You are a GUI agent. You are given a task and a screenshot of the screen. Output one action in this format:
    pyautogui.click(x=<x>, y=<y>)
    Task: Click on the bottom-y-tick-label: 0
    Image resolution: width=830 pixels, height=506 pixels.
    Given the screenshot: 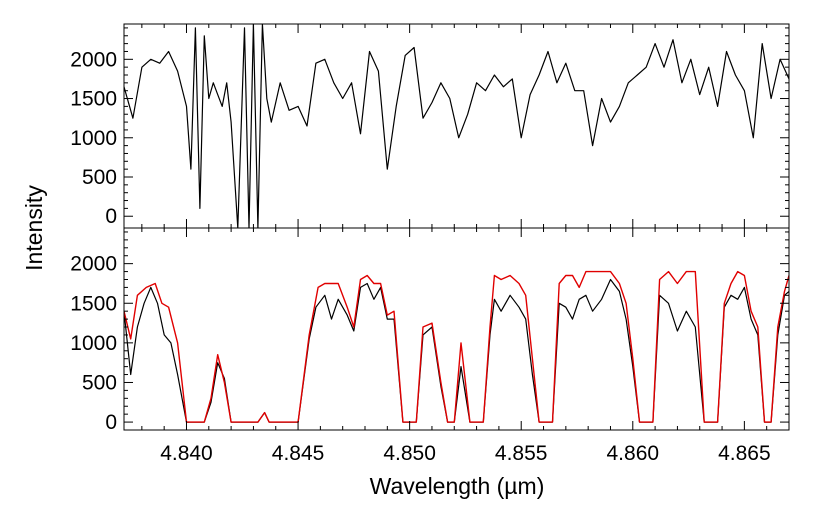 What is the action you would take?
    pyautogui.click(x=111, y=422)
    